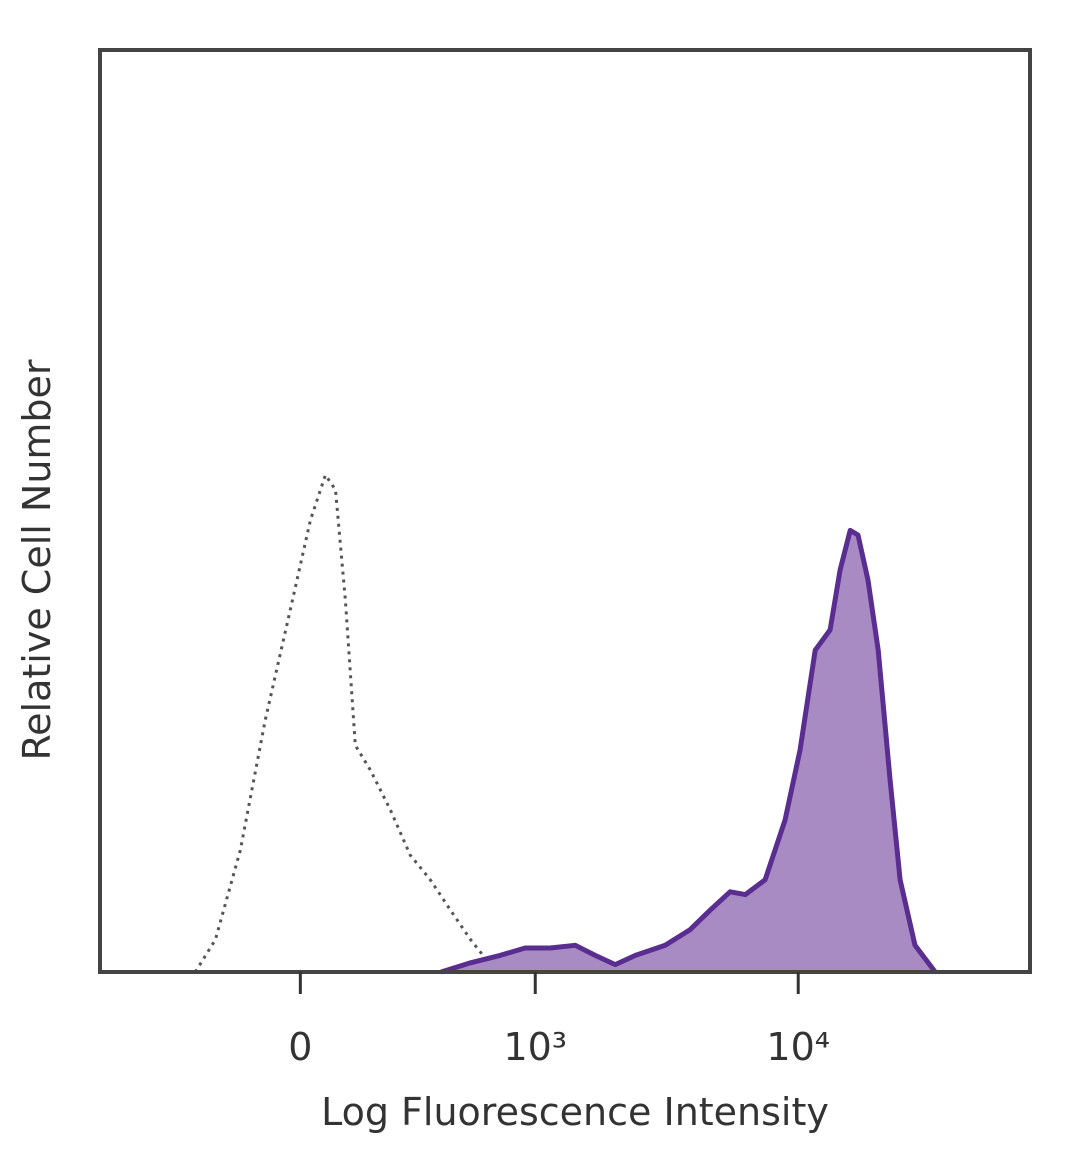 The width and height of the screenshot is (1080, 1173). I want to click on x-tick-label: 10⁴, so click(798, 1047).